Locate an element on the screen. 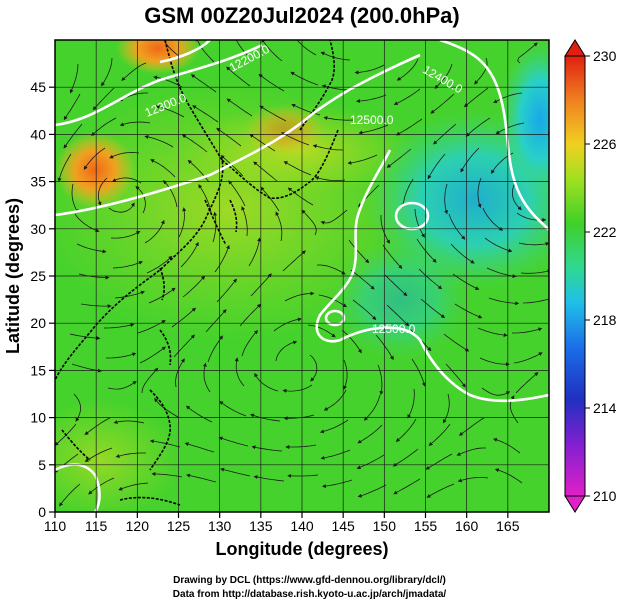 This screenshot has width=619, height=605. colorbar: 210 214 218 222 226 230 is located at coordinates (590, 276).